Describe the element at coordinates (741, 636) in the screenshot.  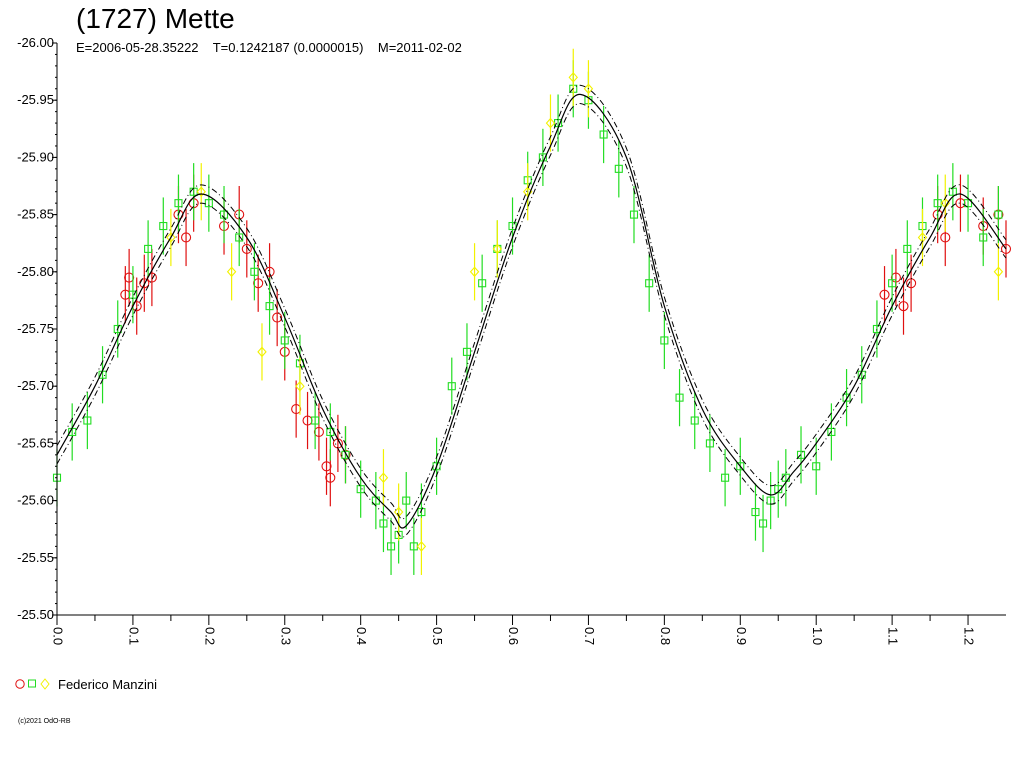
I see `x-tick-label: 0.9` at that location.